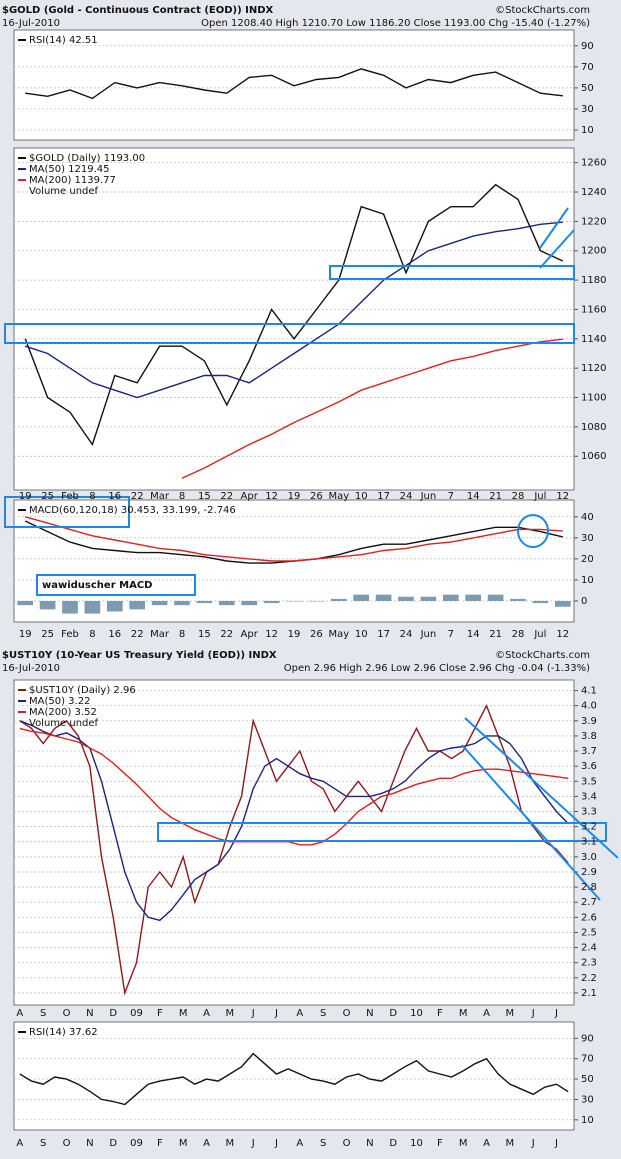  Describe the element at coordinates (587, 517) in the screenshot. I see `y-tick-label: 40` at that location.